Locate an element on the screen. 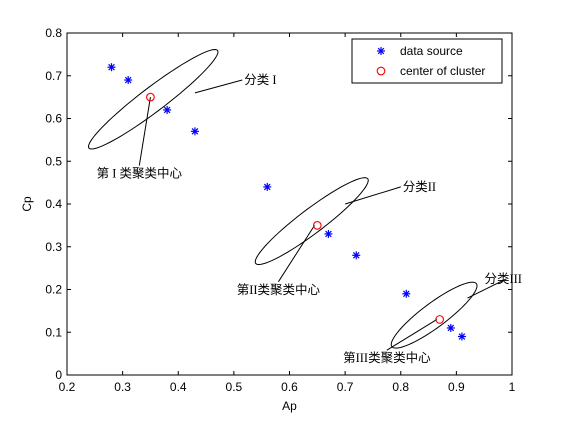 This screenshot has width=566, height=426. legend-label: center of cluster is located at coordinates (442, 71).